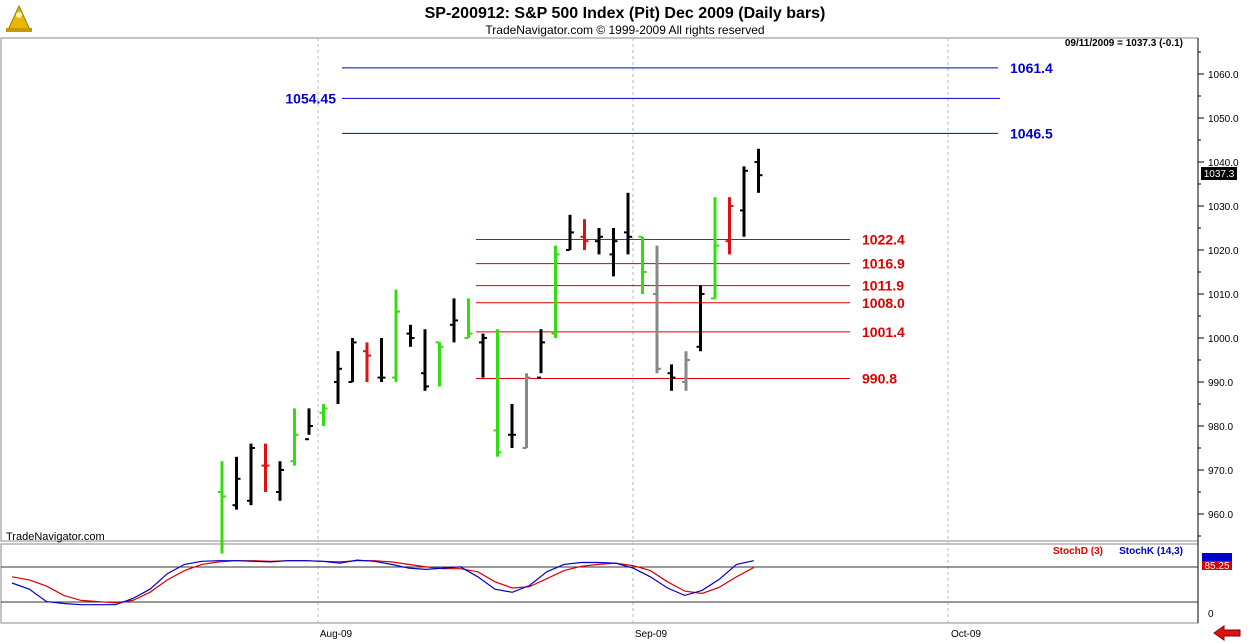 The width and height of the screenshot is (1250, 643). I want to click on y-tick-label: 1010.0, so click(1223, 295).